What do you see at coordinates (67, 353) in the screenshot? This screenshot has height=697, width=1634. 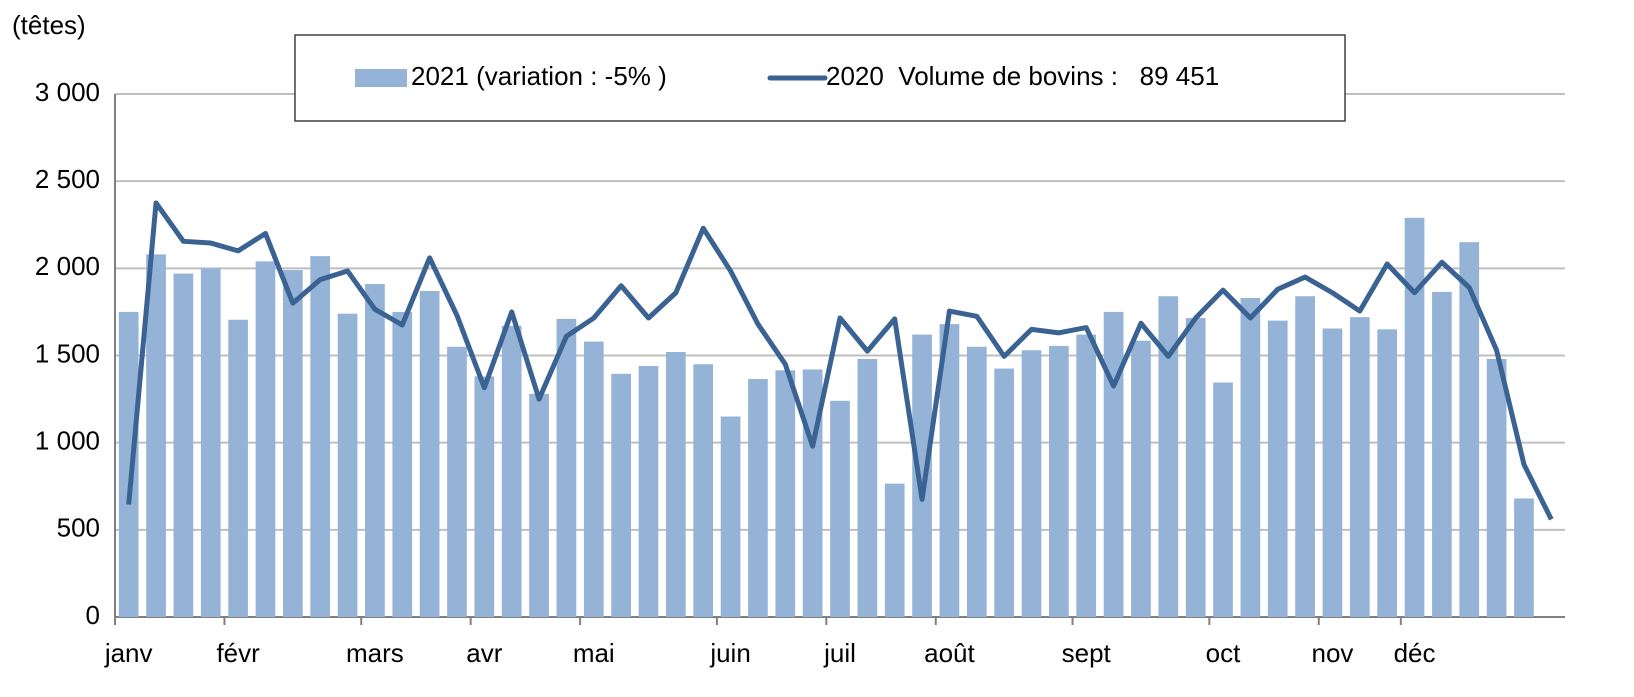 I see `y-tick-label: 1 500` at bounding box center [67, 353].